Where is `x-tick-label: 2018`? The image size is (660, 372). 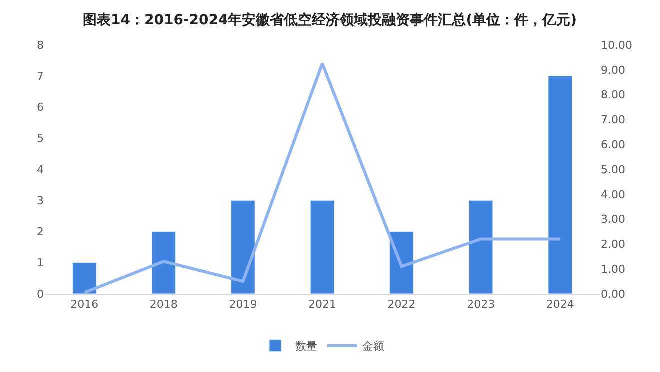 x-tick-label: 2018 is located at coordinates (164, 305).